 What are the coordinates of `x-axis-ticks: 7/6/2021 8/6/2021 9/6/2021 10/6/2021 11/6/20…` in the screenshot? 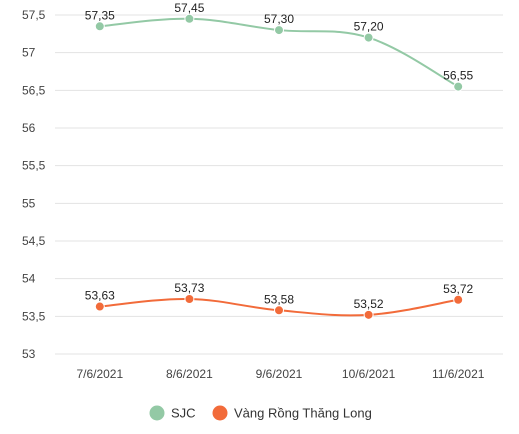 It's located at (280, 374).